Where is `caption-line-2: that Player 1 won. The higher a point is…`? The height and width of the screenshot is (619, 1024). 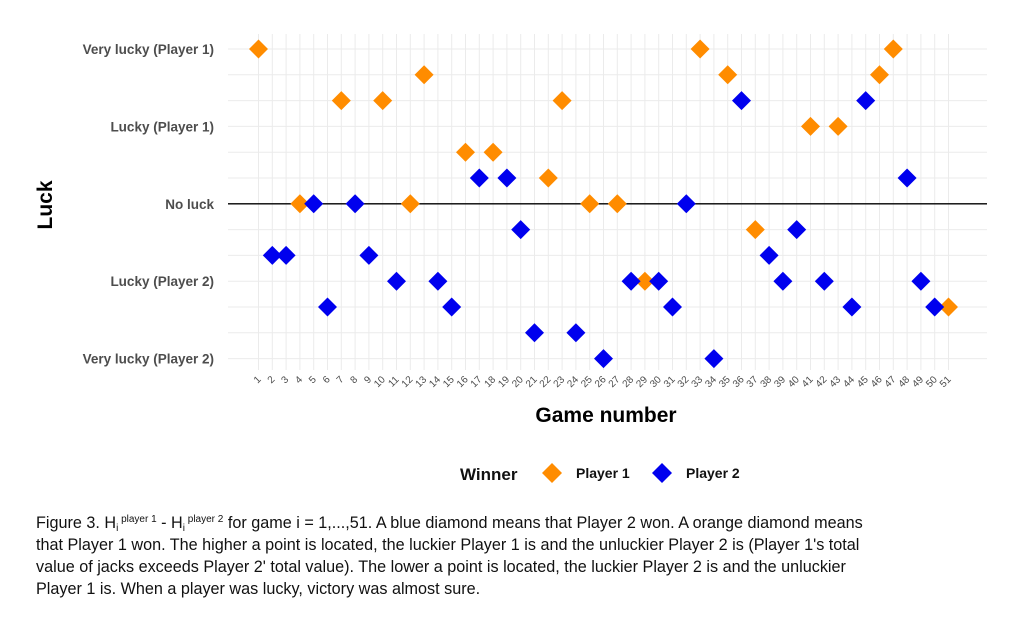 caption-line-2: that Player 1 won. The higher a point is… is located at coordinates (448, 545).